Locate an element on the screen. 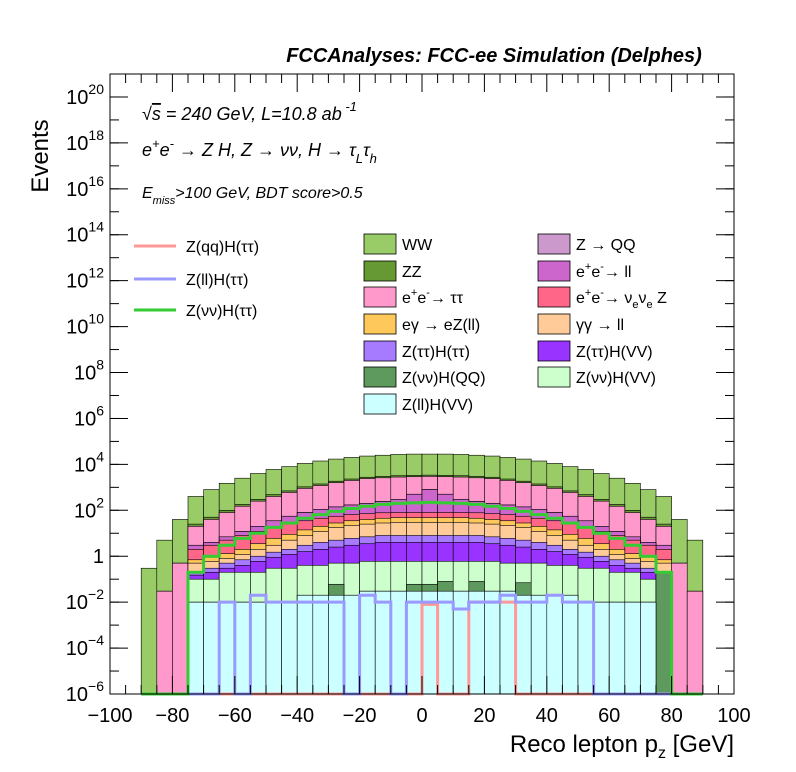 This screenshot has height=772, width=796. legend-swatch-egamma is located at coordinates (380, 324).